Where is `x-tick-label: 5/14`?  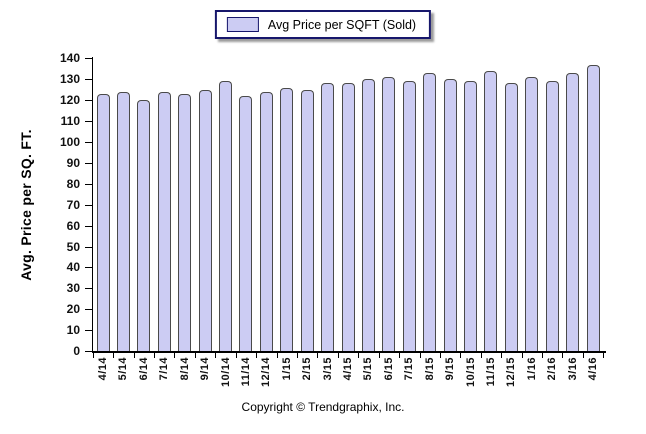 x-tick-label: 5/14 is located at coordinates (123, 369).